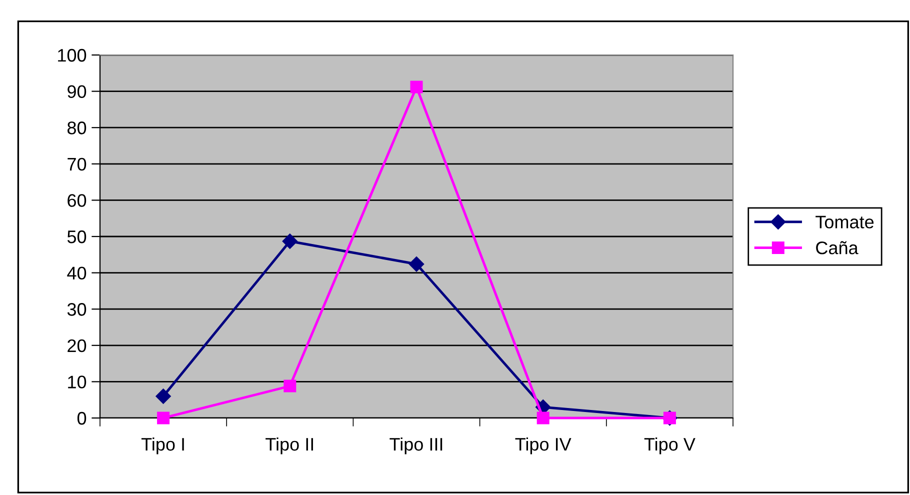 This screenshot has width=910, height=495. What do you see at coordinates (837, 247) in the screenshot?
I see `legend-label: Caña` at bounding box center [837, 247].